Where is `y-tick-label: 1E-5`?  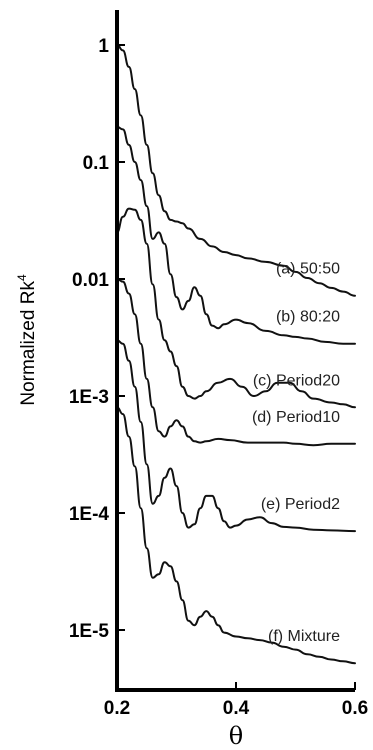 y-tick-label: 1E-5 is located at coordinates (89, 631).